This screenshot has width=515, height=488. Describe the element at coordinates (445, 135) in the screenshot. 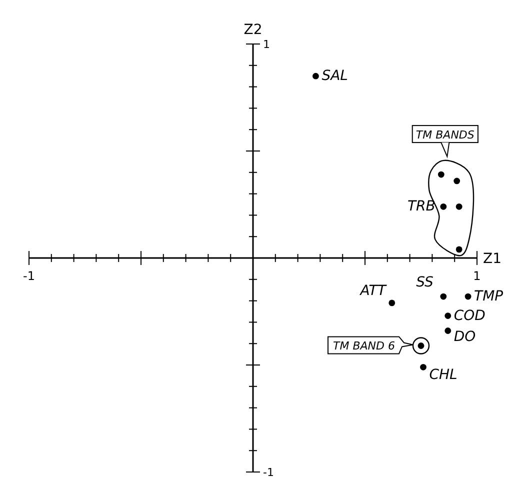

I see `annotation: TM BANDS` at that location.